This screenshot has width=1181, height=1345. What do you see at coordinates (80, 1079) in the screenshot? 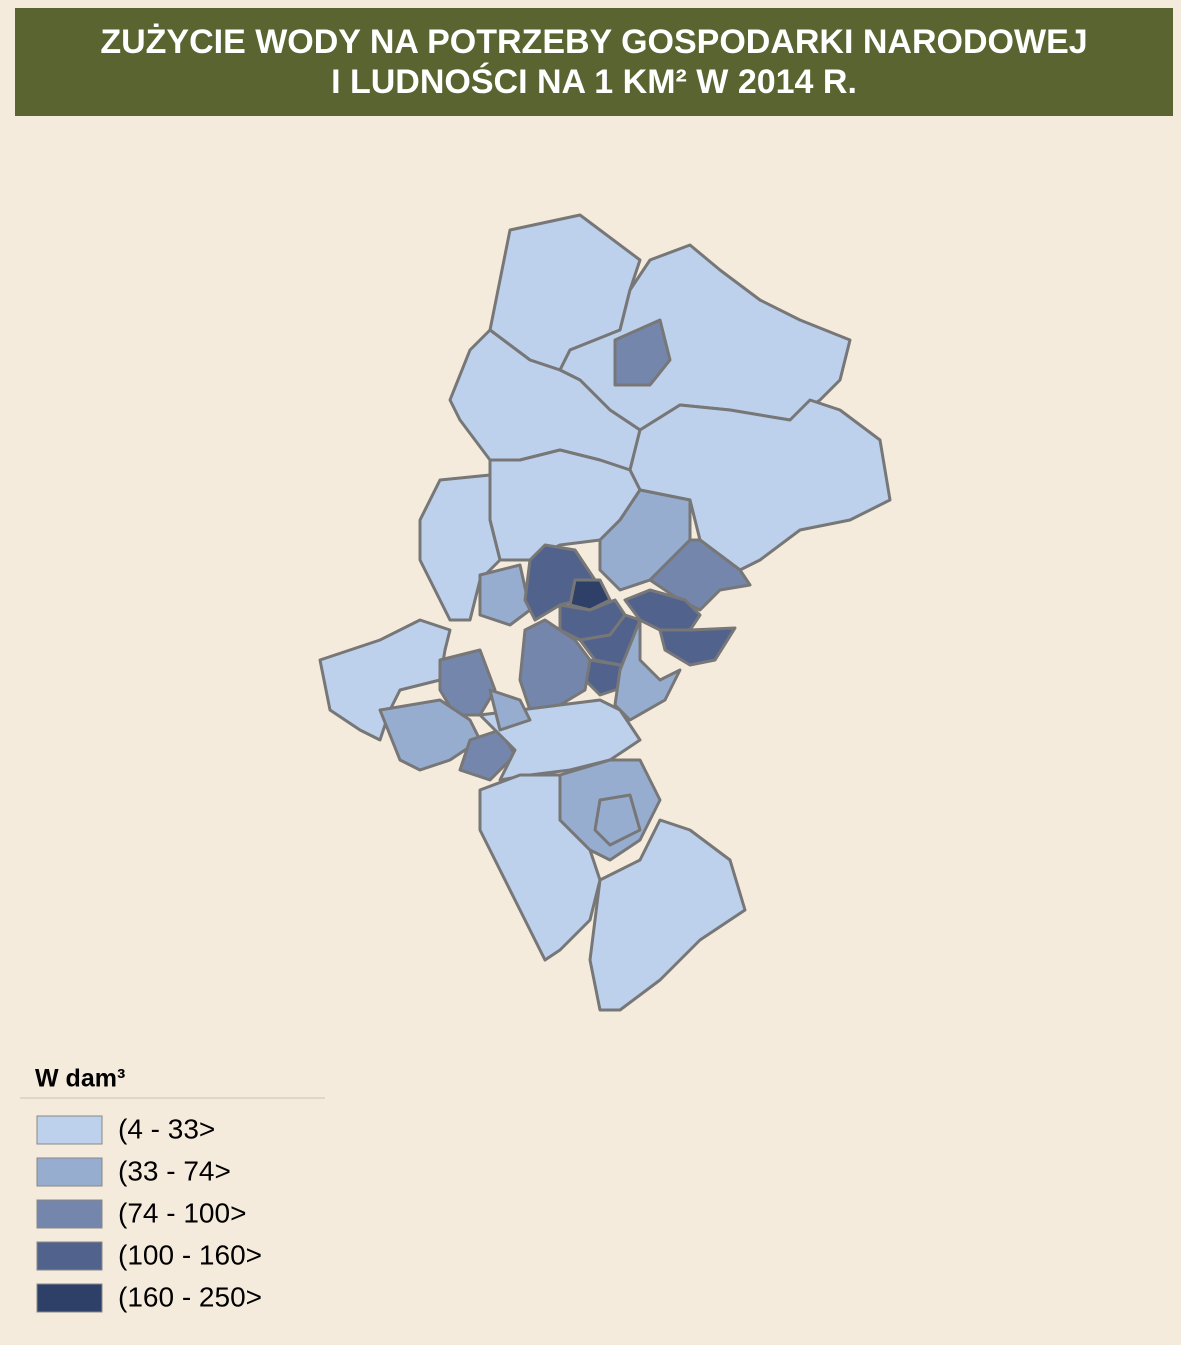
I see `legend-title: W dam³` at bounding box center [80, 1079].